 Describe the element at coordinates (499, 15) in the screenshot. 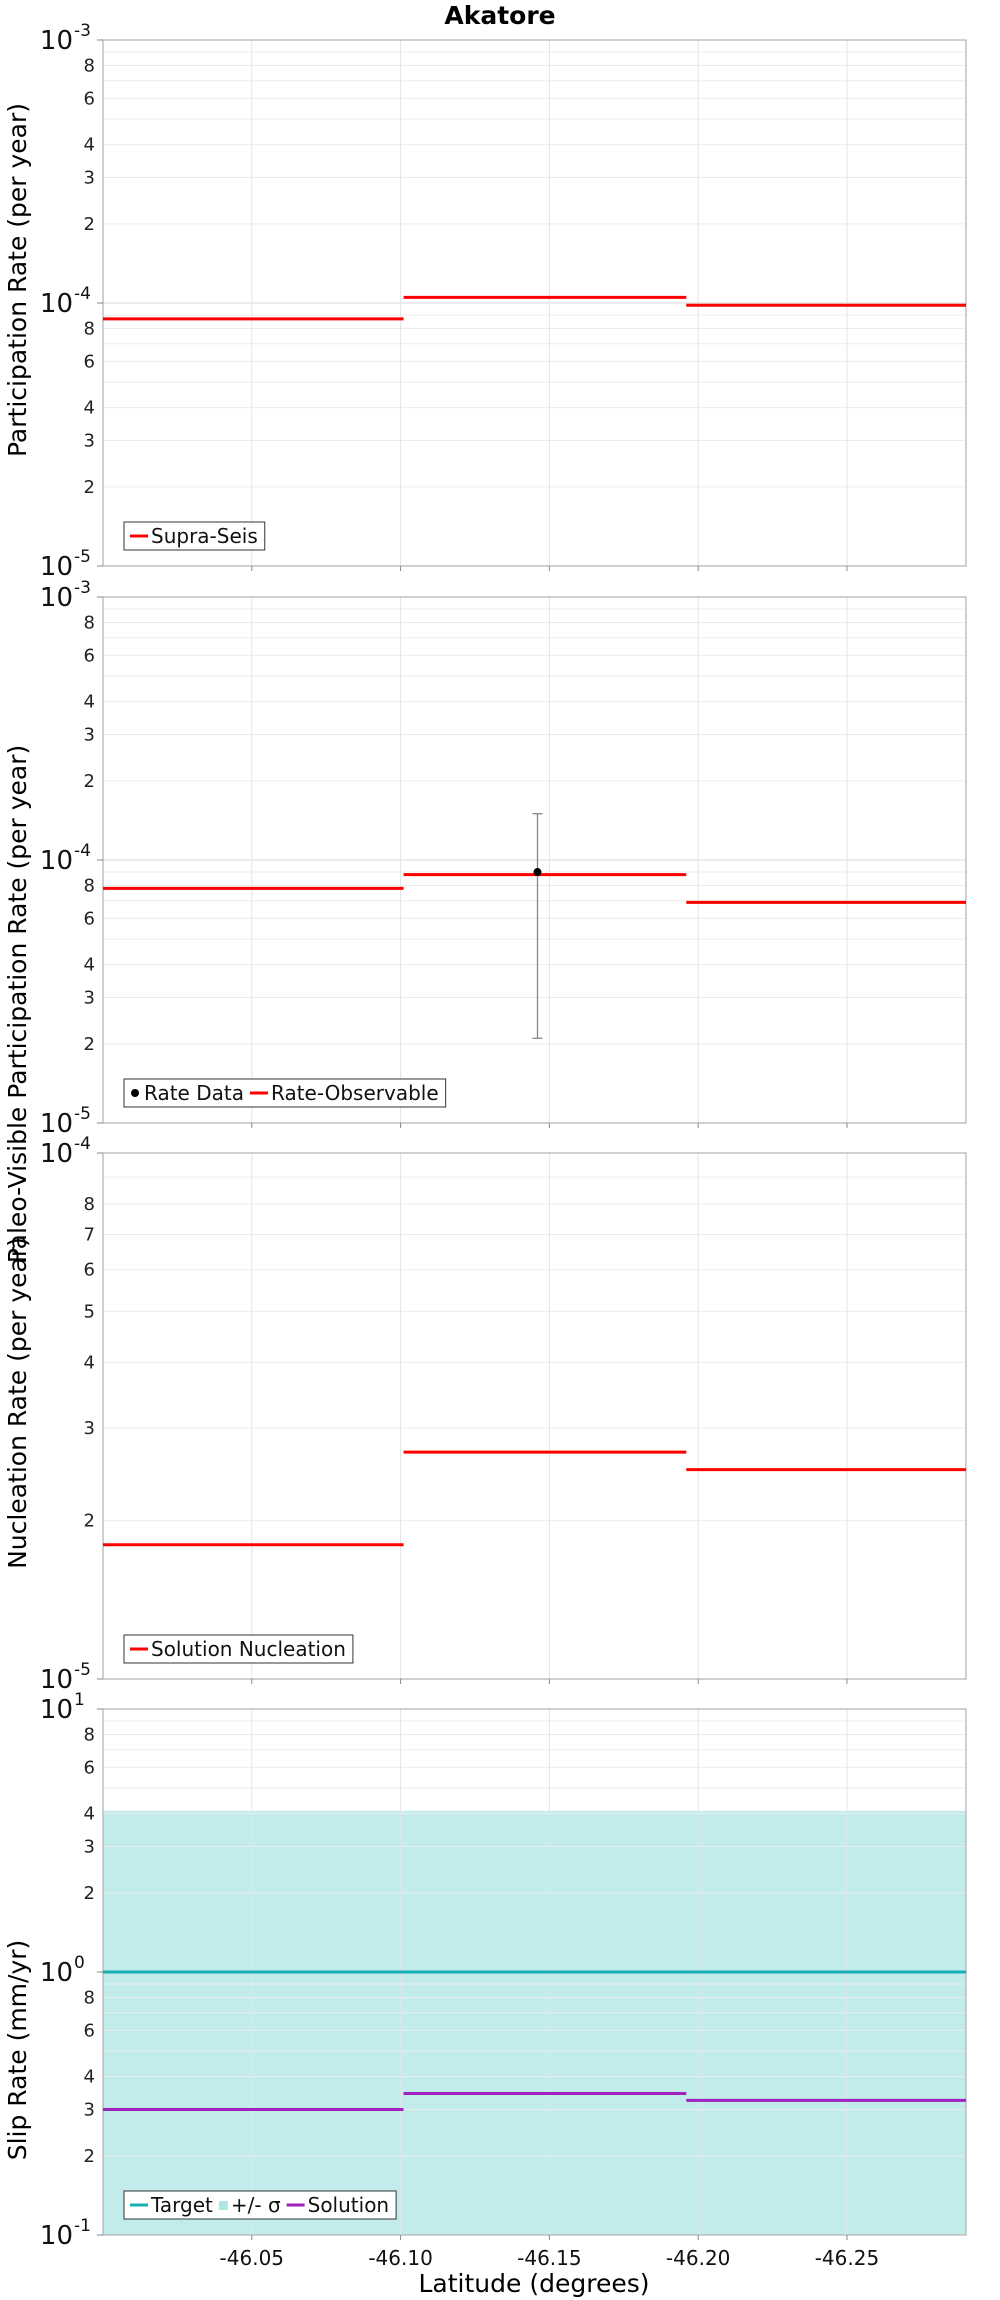

I see `chart-title: Akatore` at that location.